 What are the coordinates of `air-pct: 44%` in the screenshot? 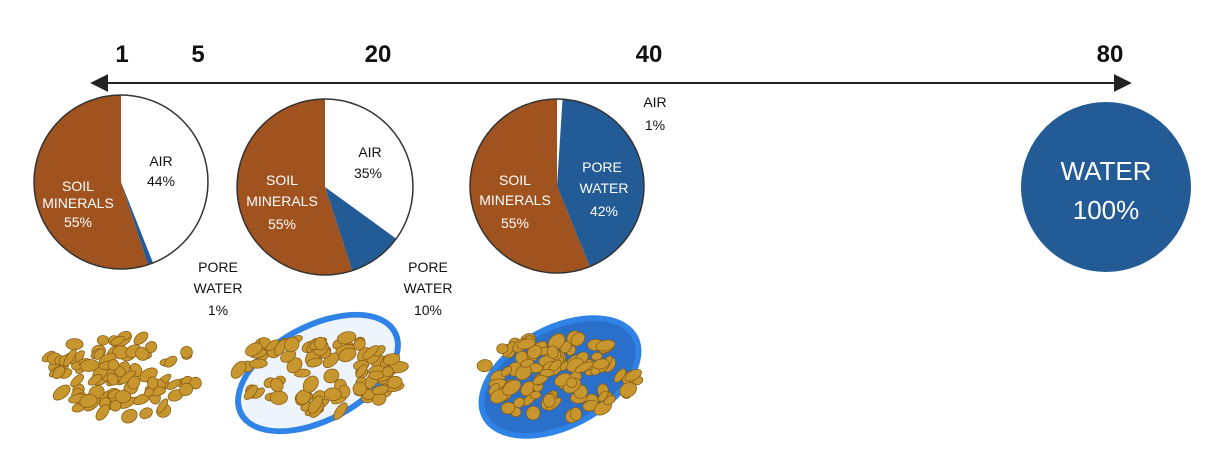 It's located at (161, 181).